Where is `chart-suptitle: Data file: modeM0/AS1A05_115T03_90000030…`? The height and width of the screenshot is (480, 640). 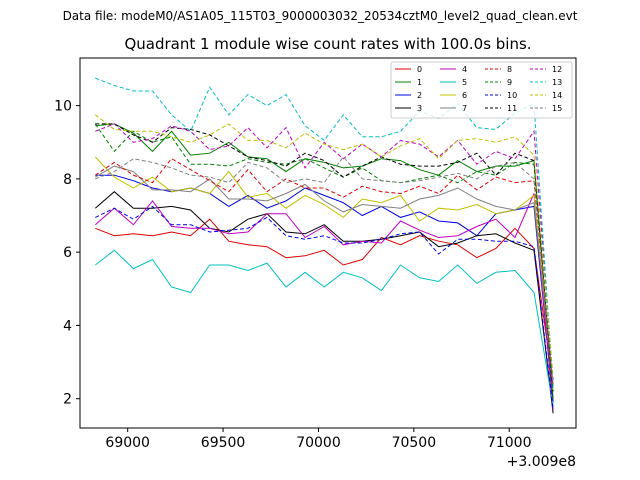
chart-suptitle: Data file: modeM0/AS1A05_115T03_90000030… is located at coordinates (320, 16).